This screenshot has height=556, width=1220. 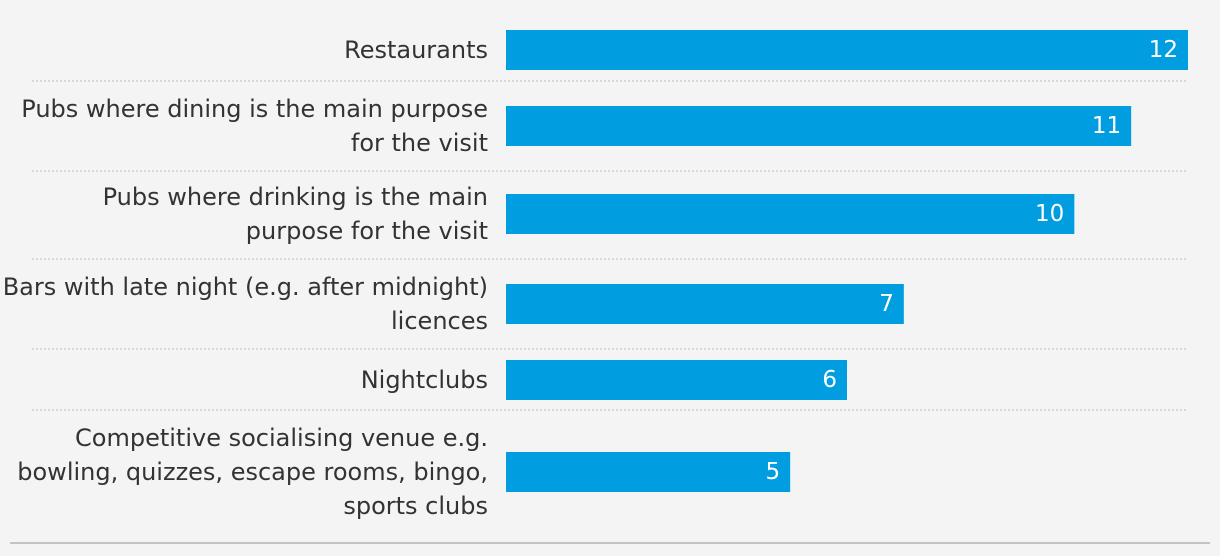 I want to click on bar-value-label: 10, so click(x=1049, y=214).